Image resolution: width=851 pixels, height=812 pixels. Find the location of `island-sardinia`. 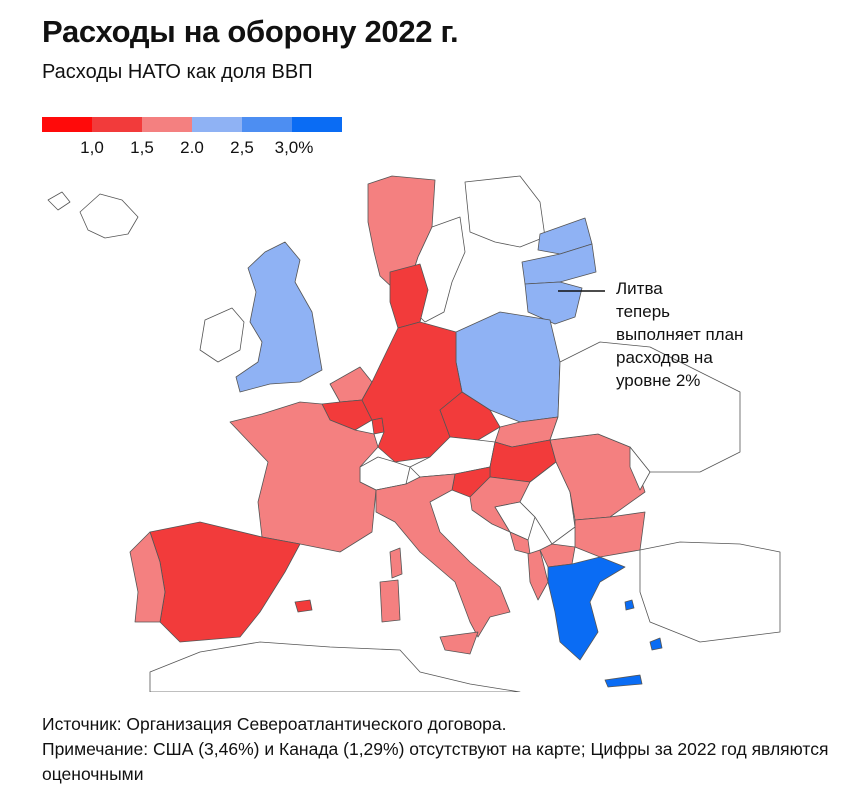

island-sardinia is located at coordinates (390, 601).